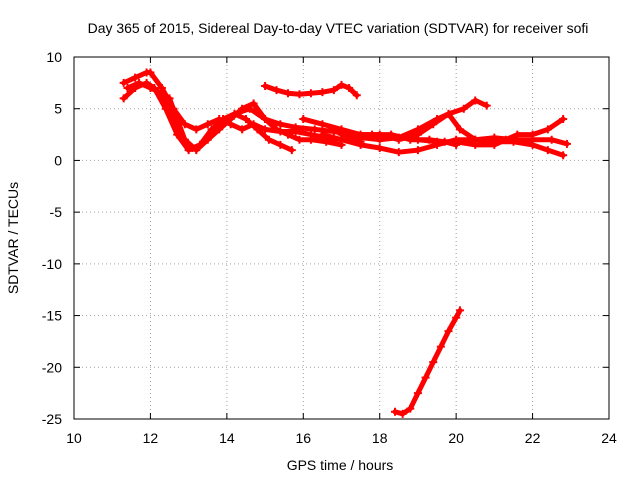 Image resolution: width=640 pixels, height=480 pixels. Describe the element at coordinates (340, 465) in the screenshot. I see `x-axis-label: GPS time / hours` at that location.